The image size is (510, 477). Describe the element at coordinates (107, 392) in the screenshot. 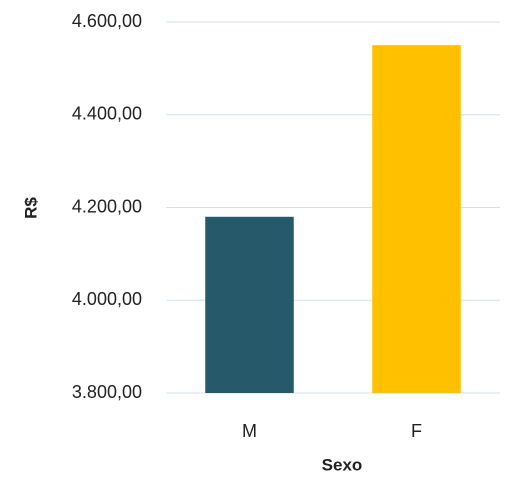

I see `y-tick-label: 3.800,00` at that location.